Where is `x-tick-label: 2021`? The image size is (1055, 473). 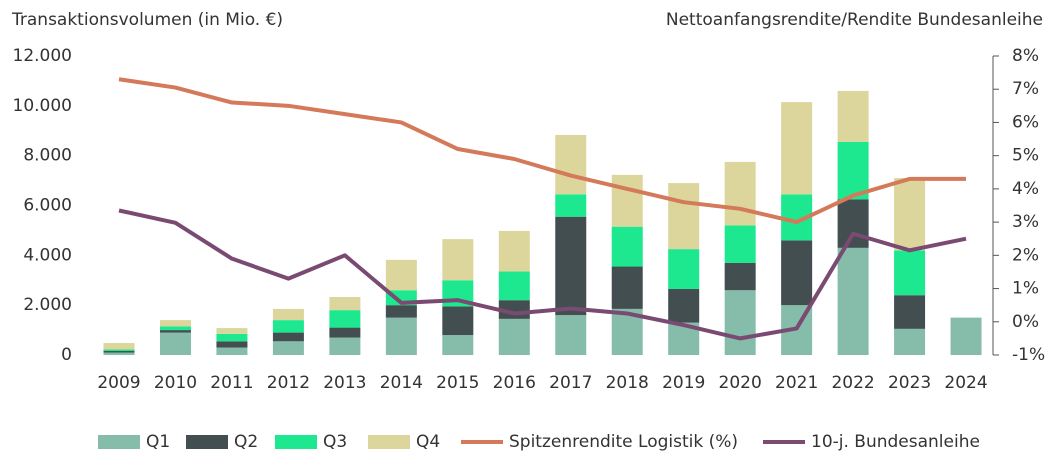 x-tick-label: 2021 is located at coordinates (796, 383).